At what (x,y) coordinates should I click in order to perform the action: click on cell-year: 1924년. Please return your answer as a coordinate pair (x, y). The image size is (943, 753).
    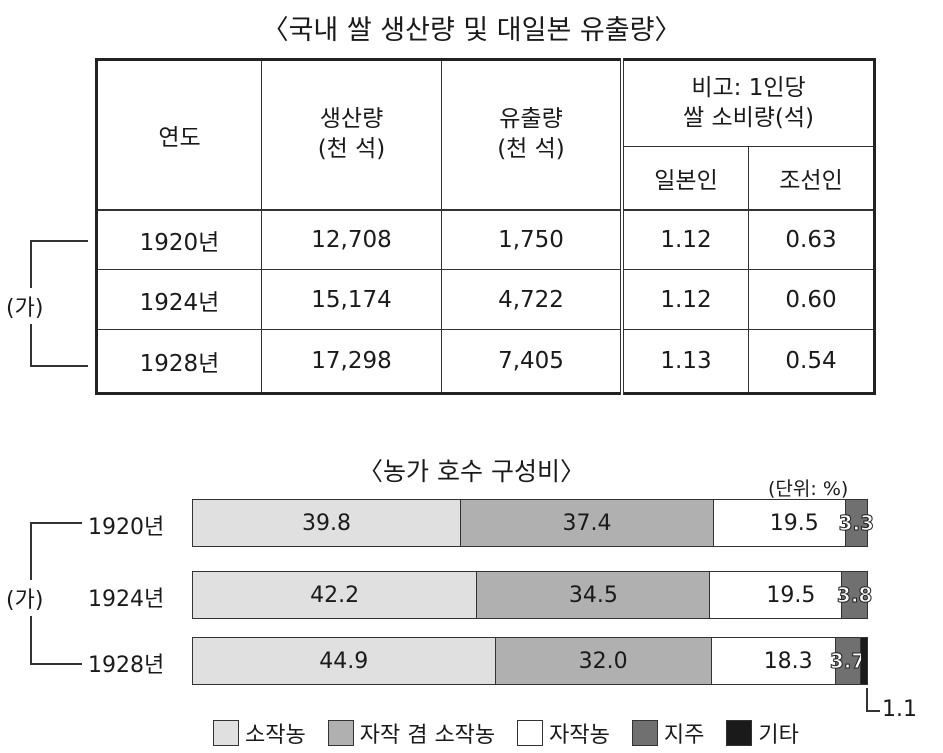
    Looking at the image, I should click on (179, 299).